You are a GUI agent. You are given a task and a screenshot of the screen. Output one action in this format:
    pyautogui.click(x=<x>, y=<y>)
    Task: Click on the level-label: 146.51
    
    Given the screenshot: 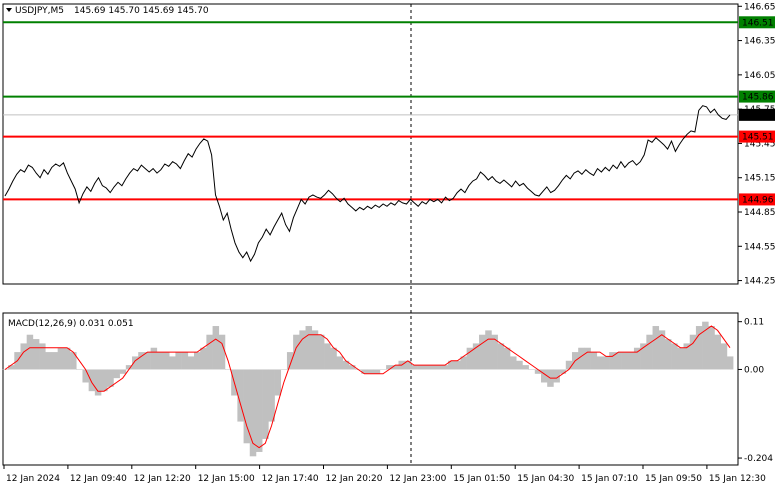 What is the action you would take?
    pyautogui.click(x=758, y=23)
    